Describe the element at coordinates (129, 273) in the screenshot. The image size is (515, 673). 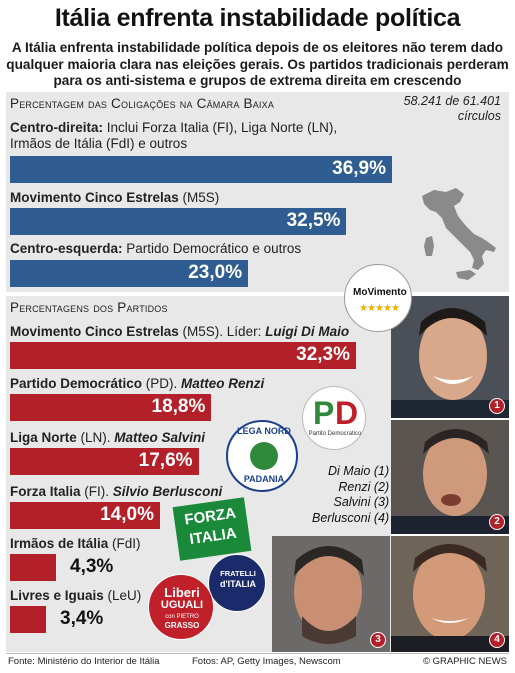
I see `coalition-bar-centro-esquerda: 23,0%` at that location.